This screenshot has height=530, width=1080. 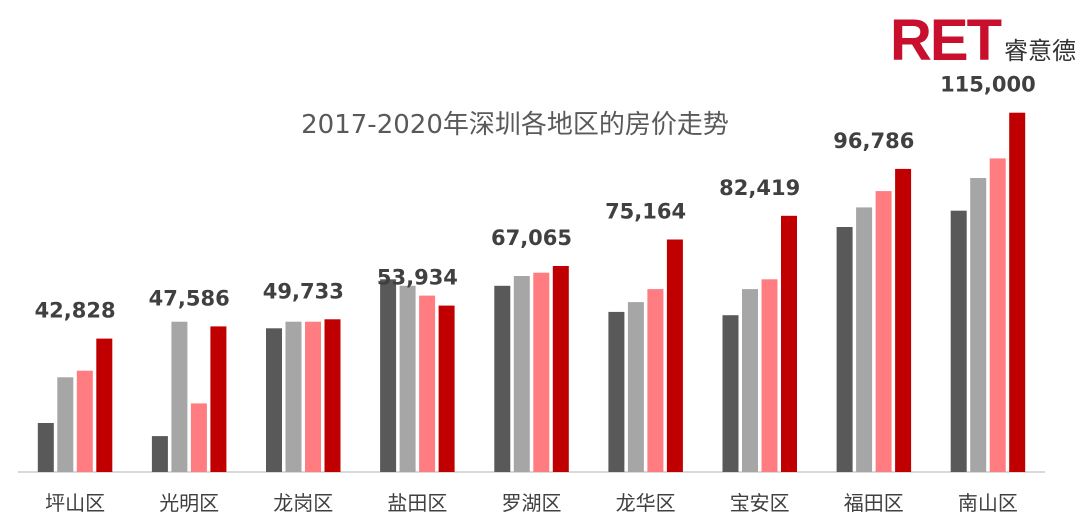 I want to click on data-label-8: 96,786, so click(x=873, y=141).